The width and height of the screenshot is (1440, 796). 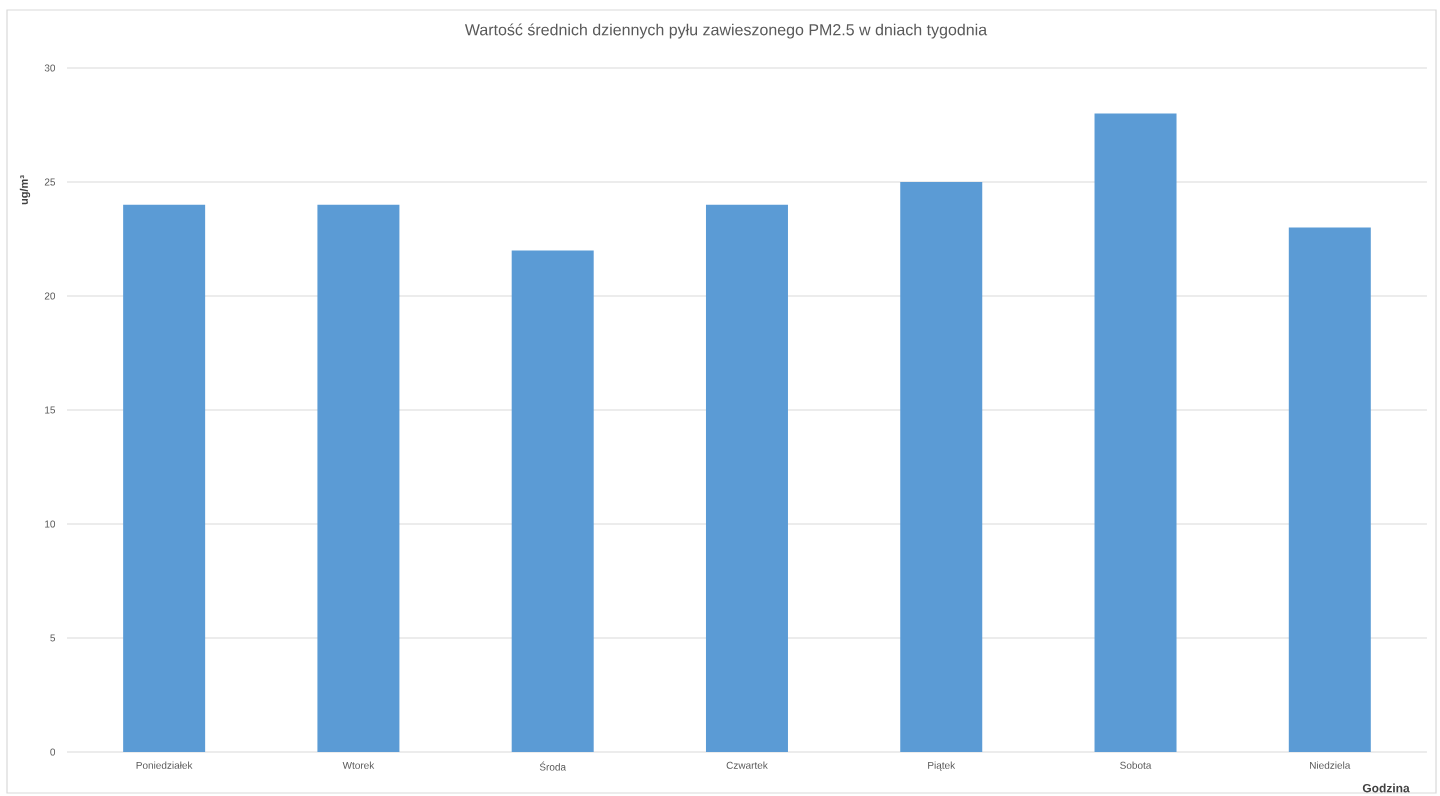 What do you see at coordinates (553, 766) in the screenshot?
I see `x-tick-label: Środa` at bounding box center [553, 766].